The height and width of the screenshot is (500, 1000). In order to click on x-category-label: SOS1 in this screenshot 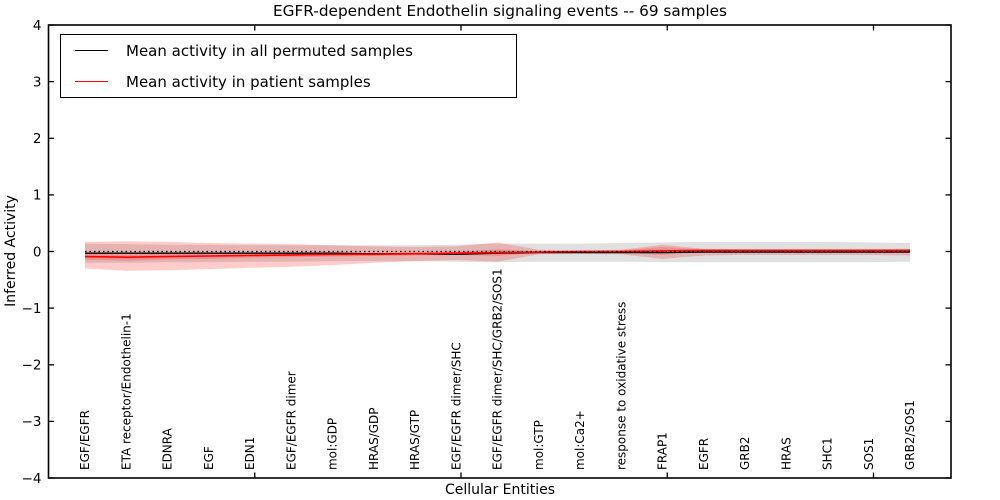, I will do `click(869, 454)`.